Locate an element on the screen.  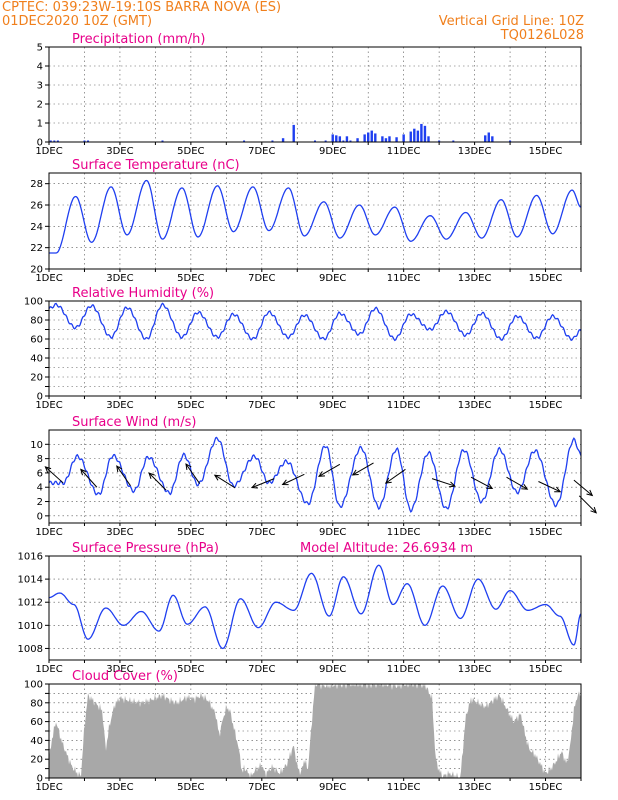
wind-xtick-label: 7DEC is located at coordinates (261, 532).